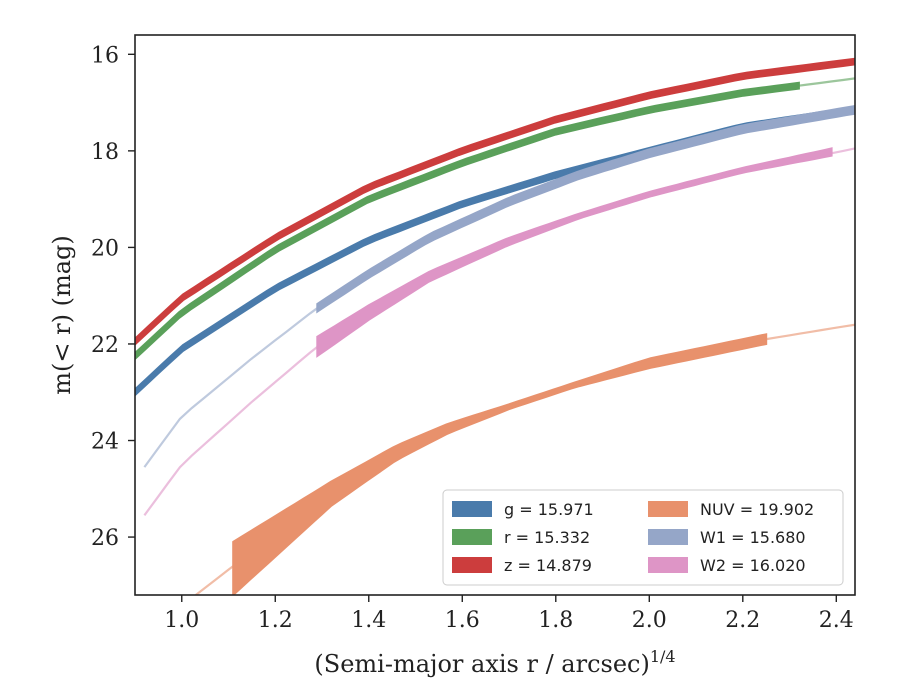  What do you see at coordinates (181, 620) in the screenshot?
I see `x-tick-label: 1.0` at bounding box center [181, 620].